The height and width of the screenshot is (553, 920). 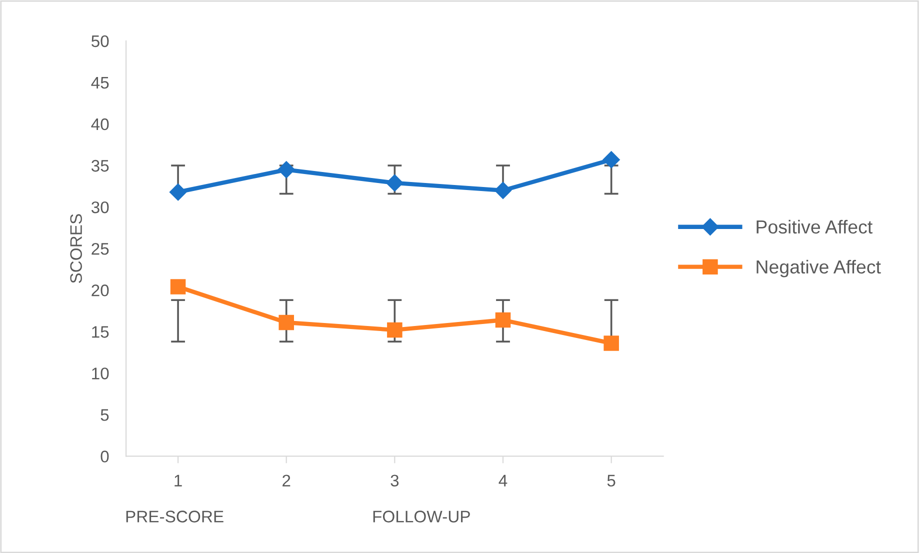 What do you see at coordinates (394, 480) in the screenshot?
I see `x-tick-label: 3` at bounding box center [394, 480].